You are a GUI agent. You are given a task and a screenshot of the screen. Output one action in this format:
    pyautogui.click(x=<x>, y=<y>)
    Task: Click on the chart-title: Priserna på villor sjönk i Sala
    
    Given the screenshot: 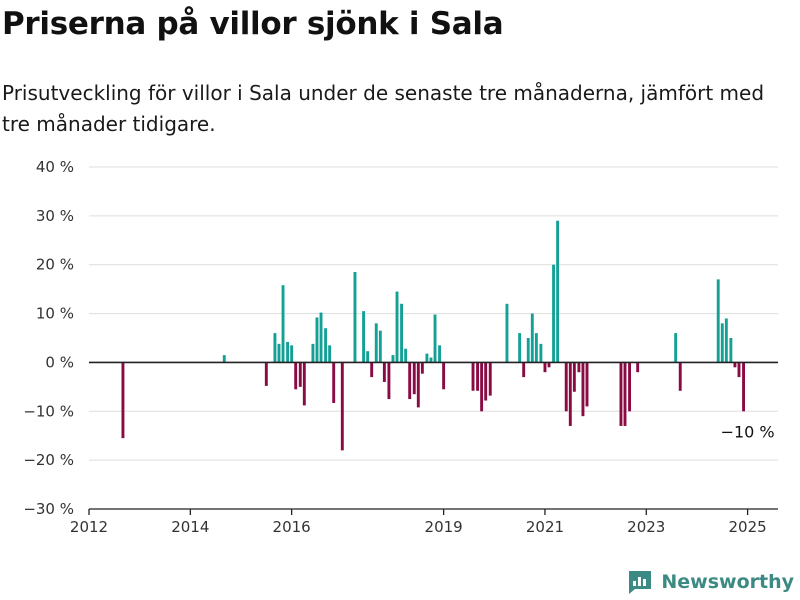 What is the action you would take?
    pyautogui.click(x=253, y=24)
    